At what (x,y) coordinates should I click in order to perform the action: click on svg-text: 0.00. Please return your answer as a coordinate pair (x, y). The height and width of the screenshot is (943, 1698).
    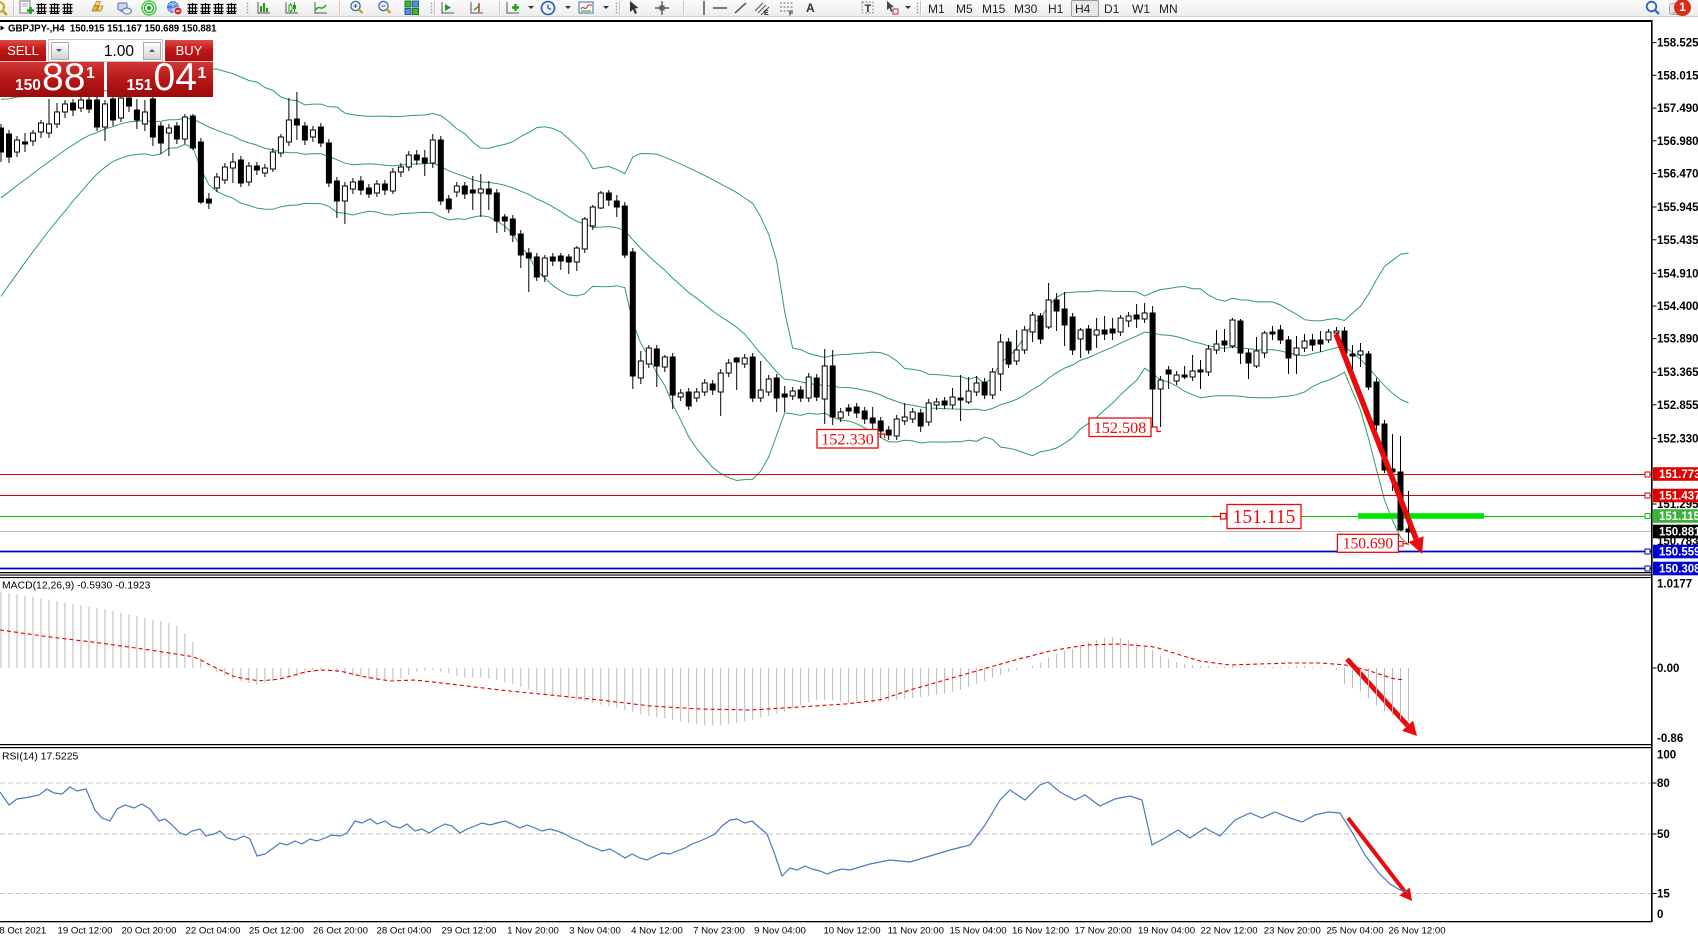
    Looking at the image, I should click on (1668, 669).